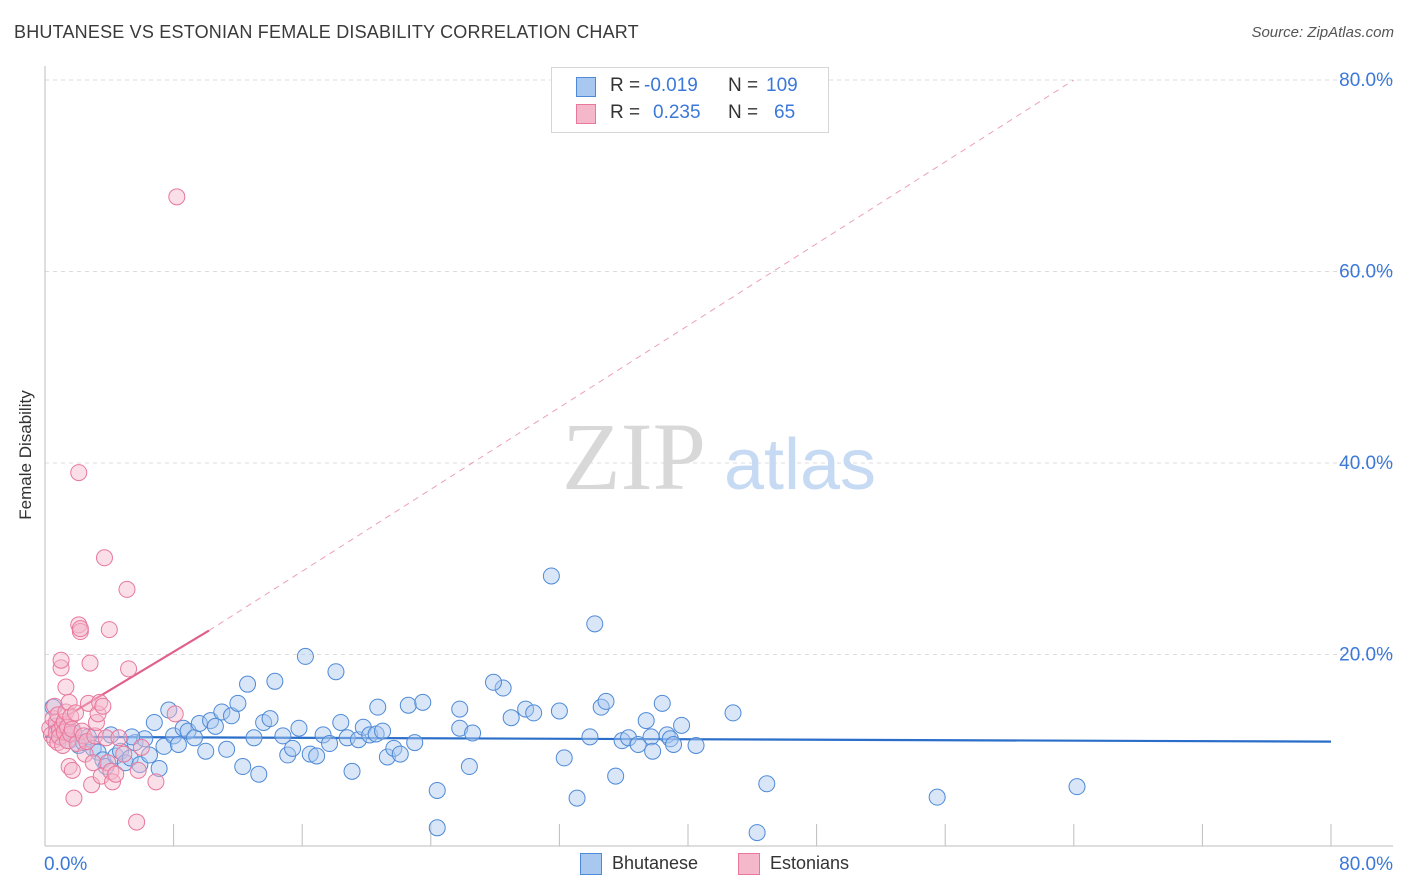 Image resolution: width=1406 pixels, height=892 pixels. I want to click on watermark-atlas: atlas, so click(800, 465).